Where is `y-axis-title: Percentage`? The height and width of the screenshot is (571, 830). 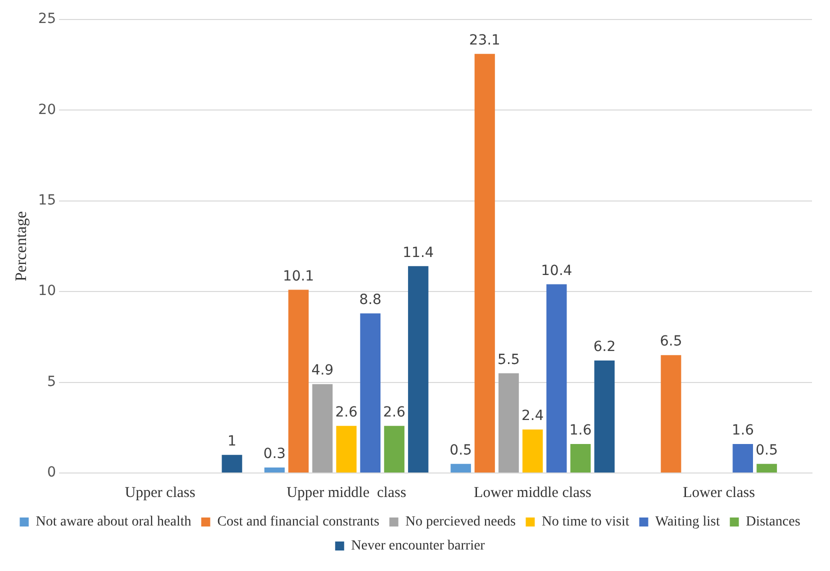 y-axis-title: Percentage is located at coordinates (21, 246).